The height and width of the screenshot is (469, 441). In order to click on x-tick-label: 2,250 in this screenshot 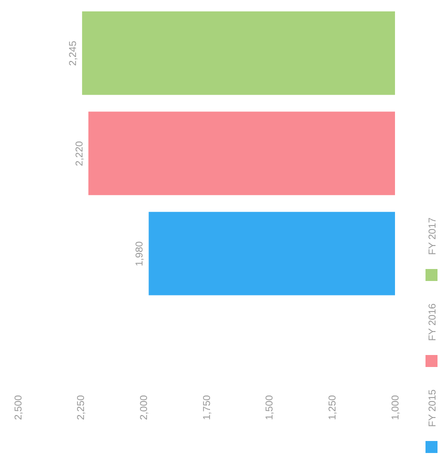, I will do `click(82, 407)`.